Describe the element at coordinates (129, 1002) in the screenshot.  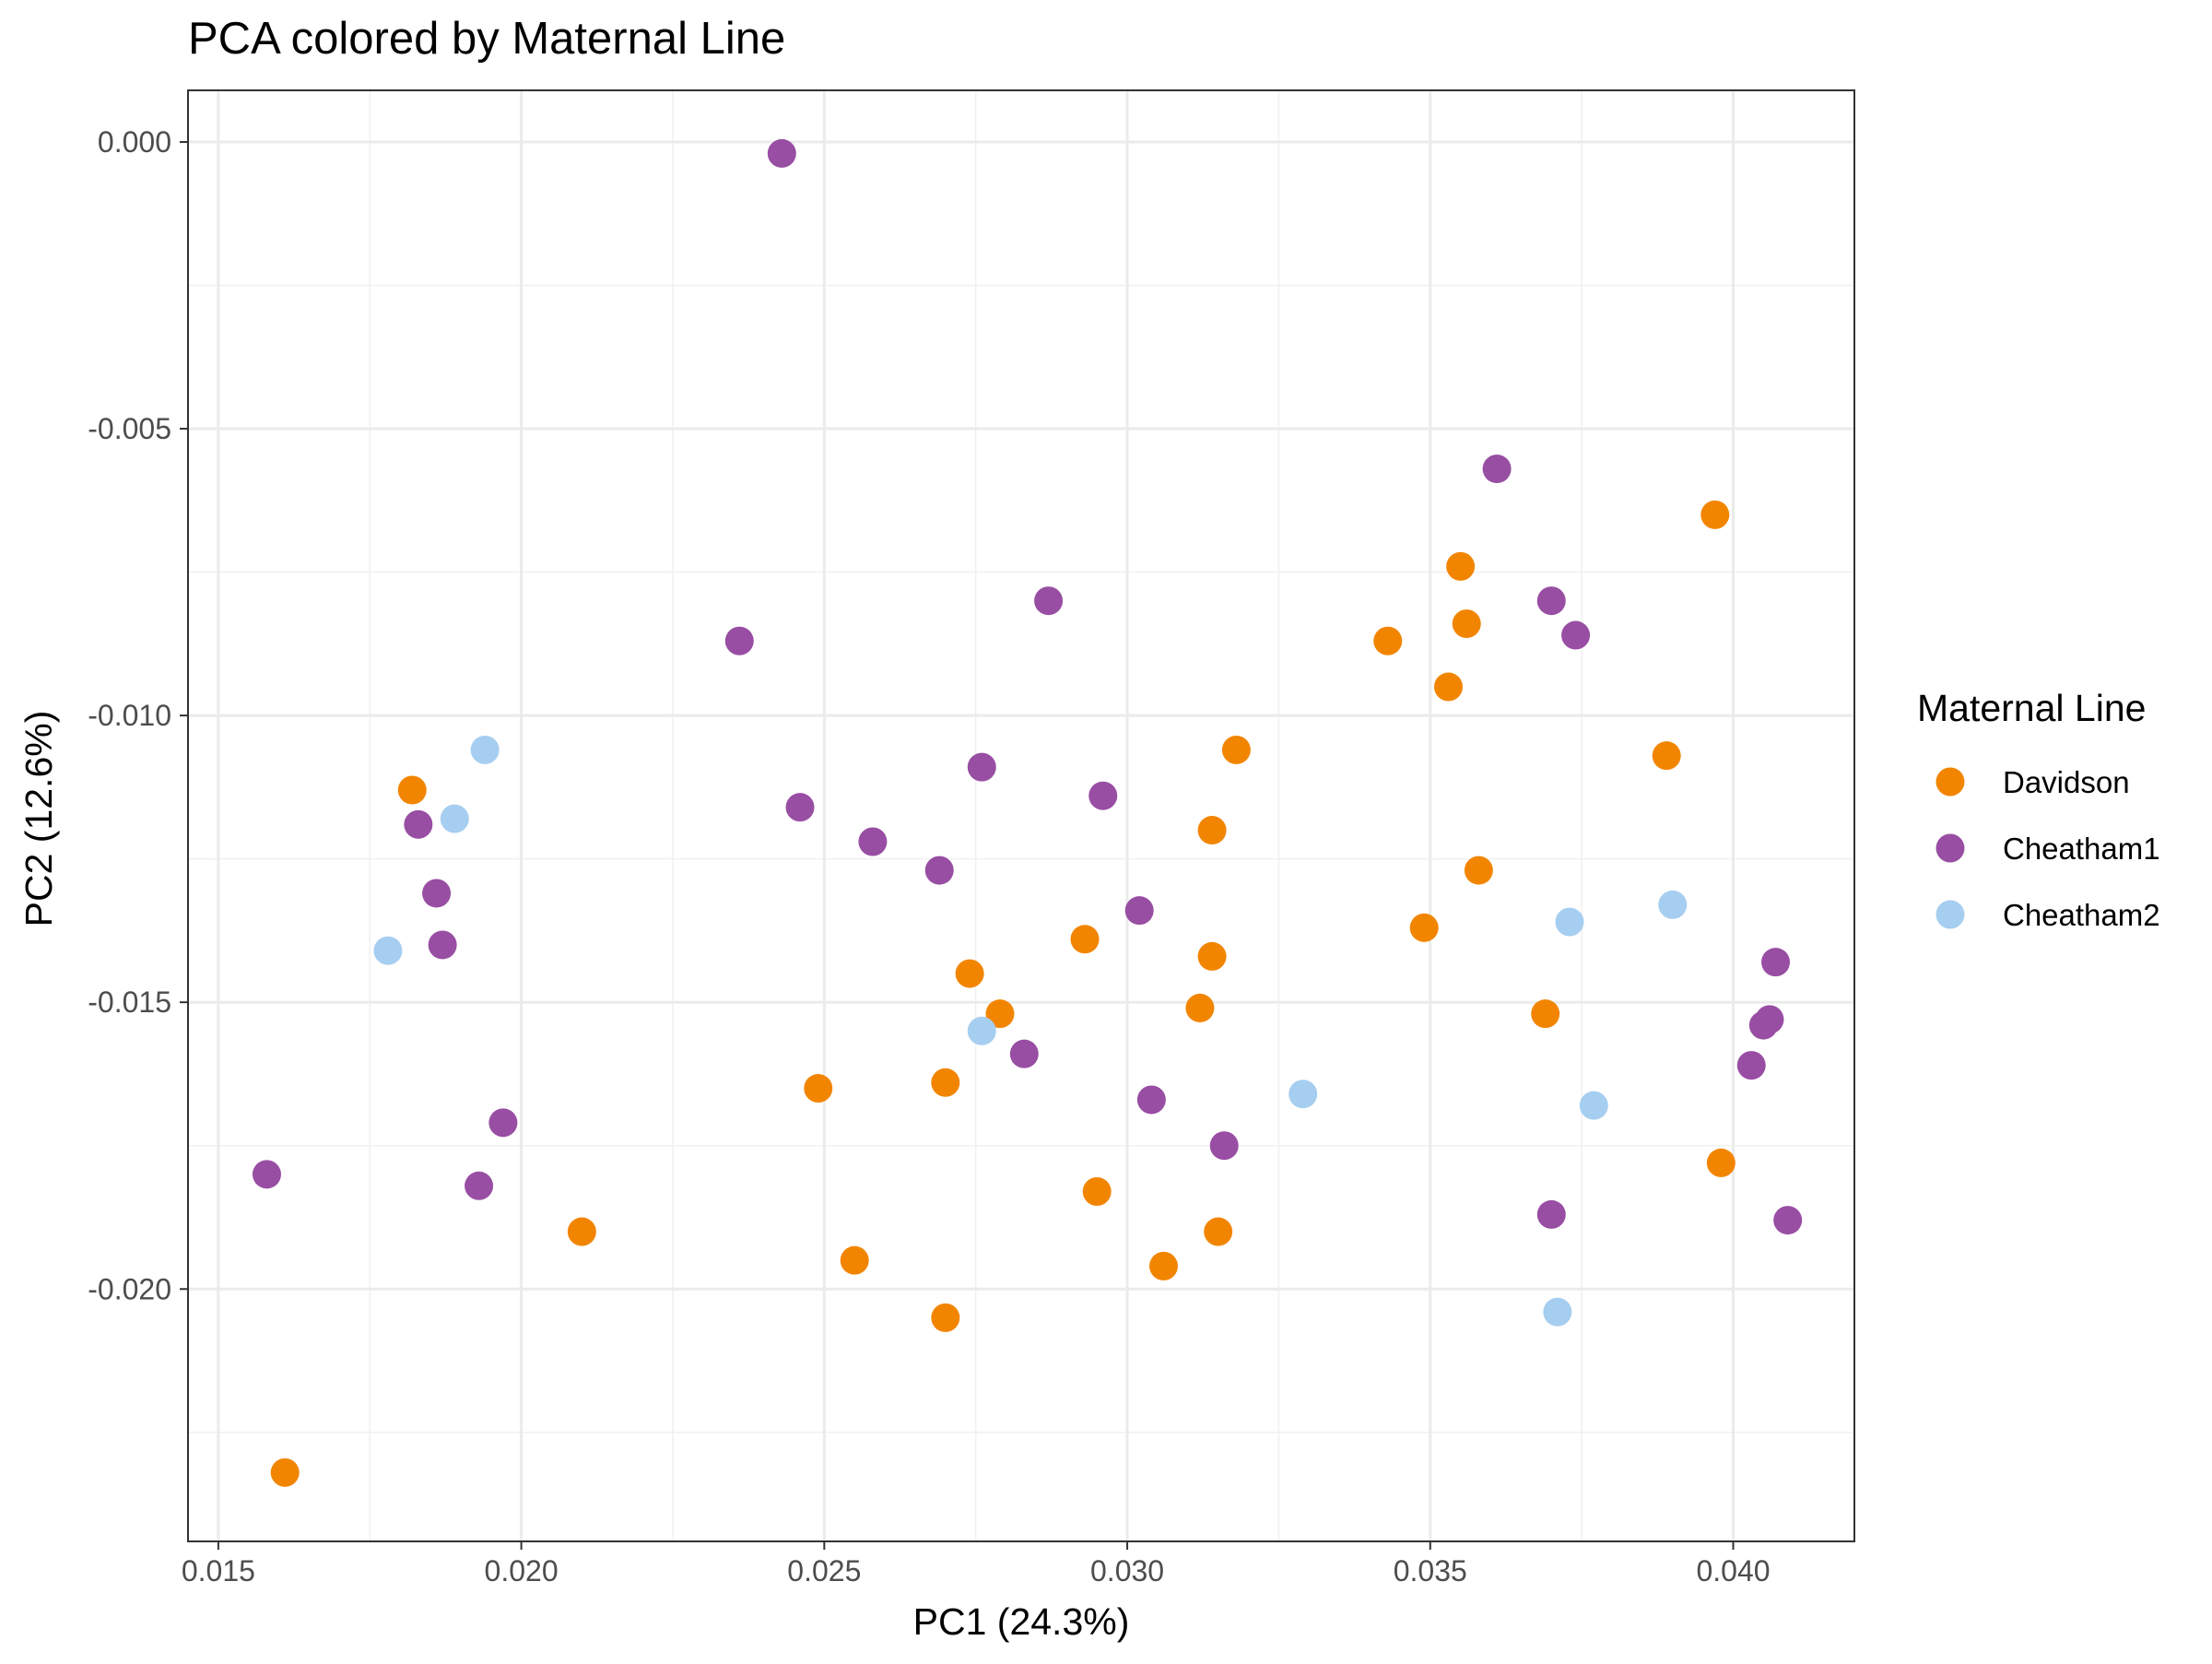
I see `y-tick-label: -0.015` at that location.